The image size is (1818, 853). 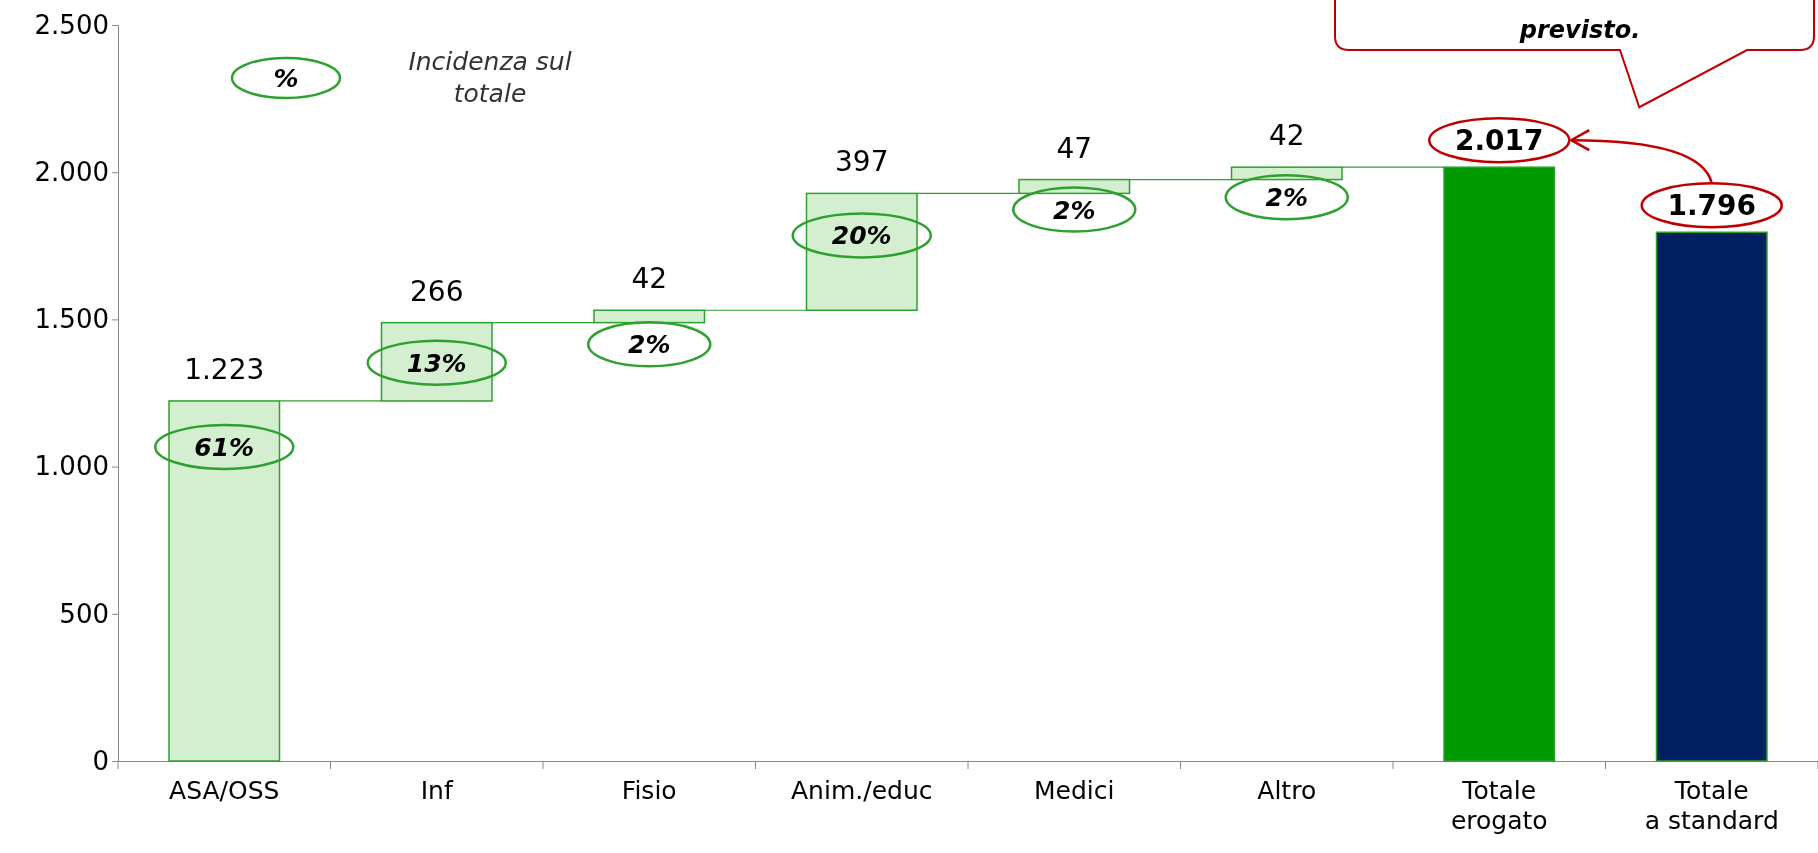 I want to click on x-tick-label: Inf, so click(x=437, y=790).